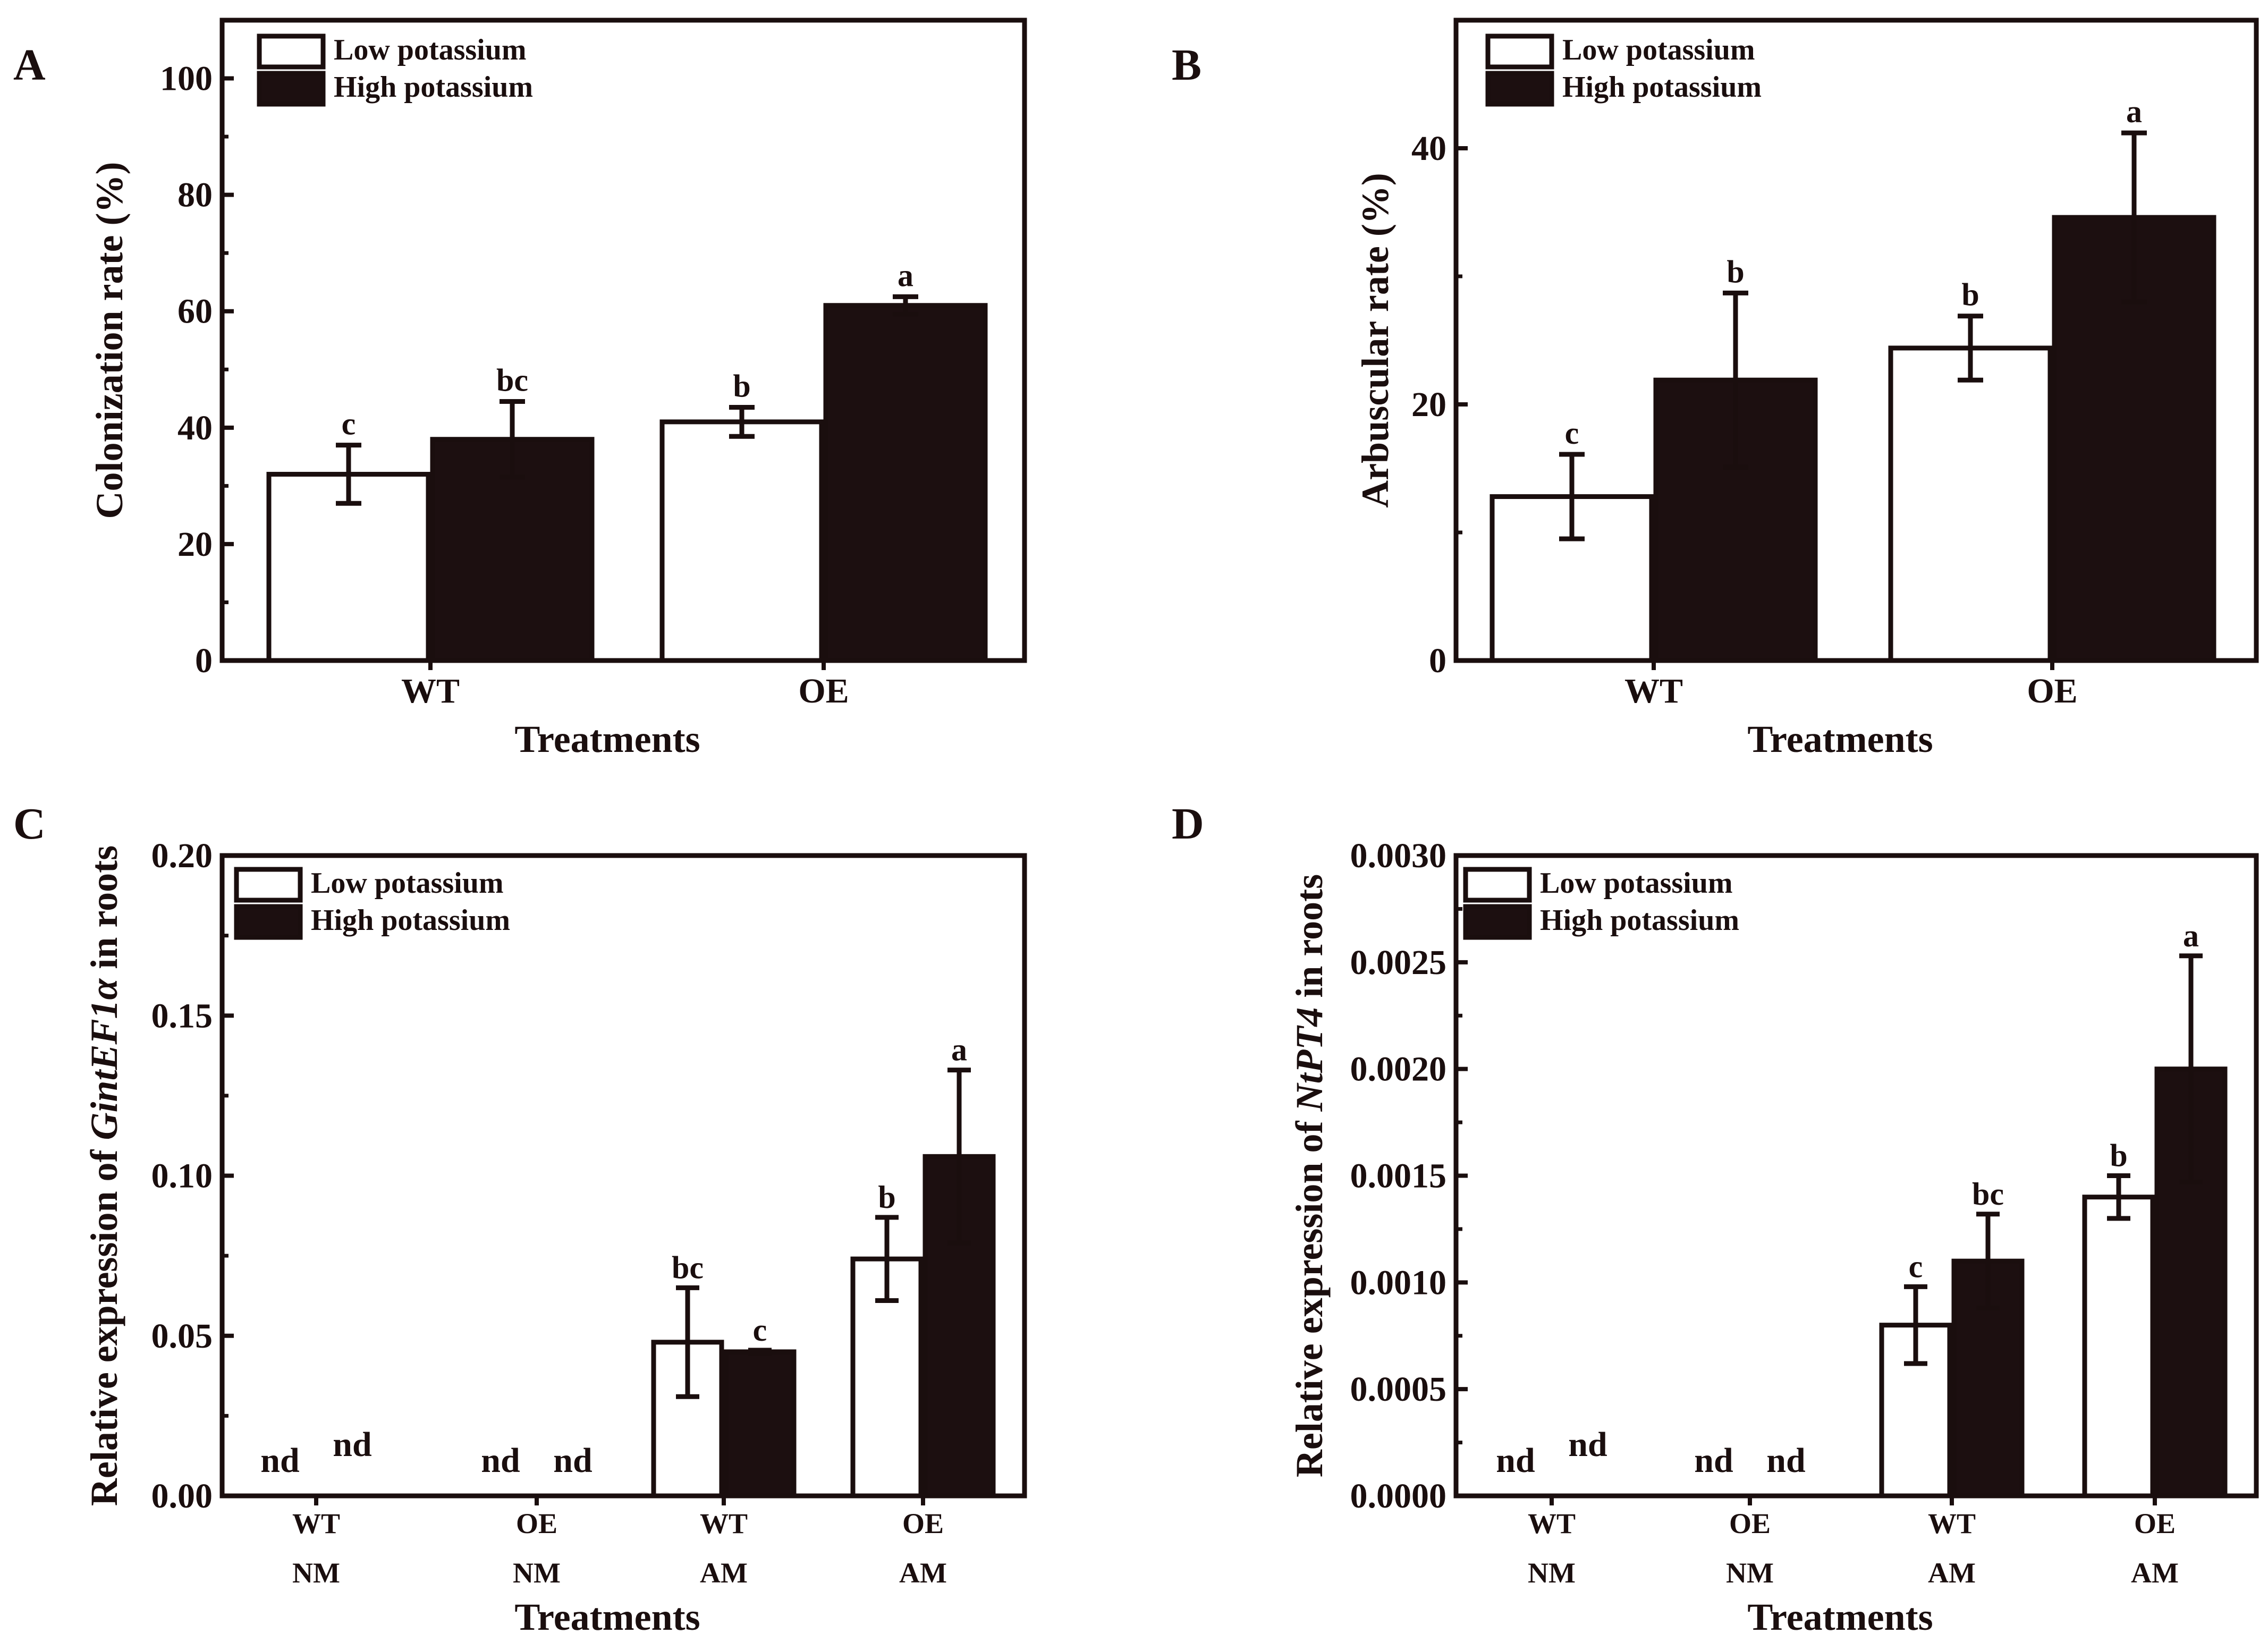 The image size is (2268, 1642). Describe the element at coordinates (1186, 65) in the screenshot. I see `panel-letter: B` at that location.